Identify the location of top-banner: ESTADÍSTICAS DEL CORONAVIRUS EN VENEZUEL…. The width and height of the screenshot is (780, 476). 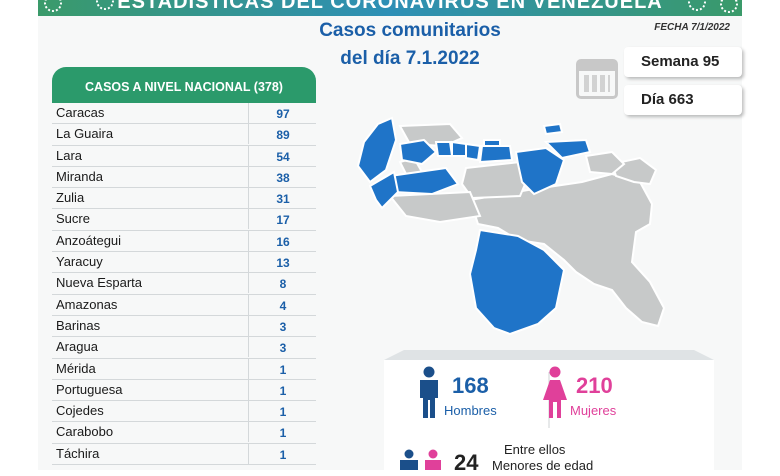
(390, 8).